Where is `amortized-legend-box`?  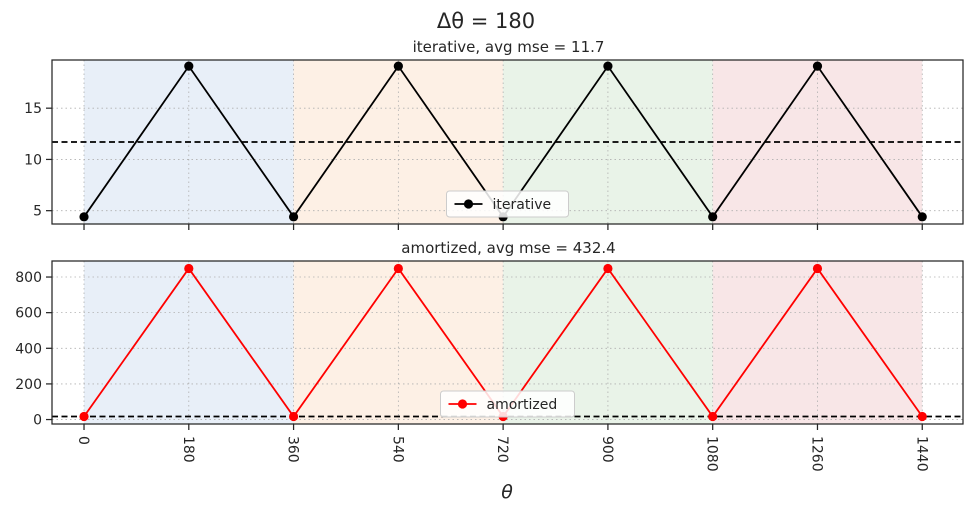
amortized-legend-box is located at coordinates (507, 404).